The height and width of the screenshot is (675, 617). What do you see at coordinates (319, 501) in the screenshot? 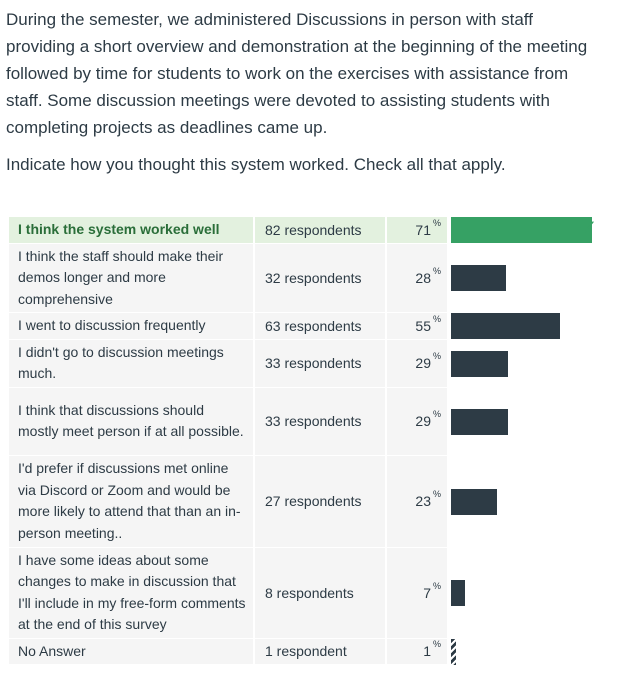
I see `answer-respondent-count: 27 respondents` at bounding box center [319, 501].